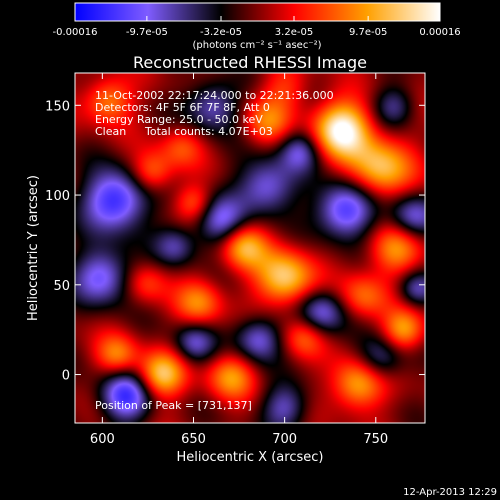 This screenshot has width=500, height=500. Describe the element at coordinates (173, 405) in the screenshot. I see `annotation-peak-position: Position of Peak = [731,137]` at that location.